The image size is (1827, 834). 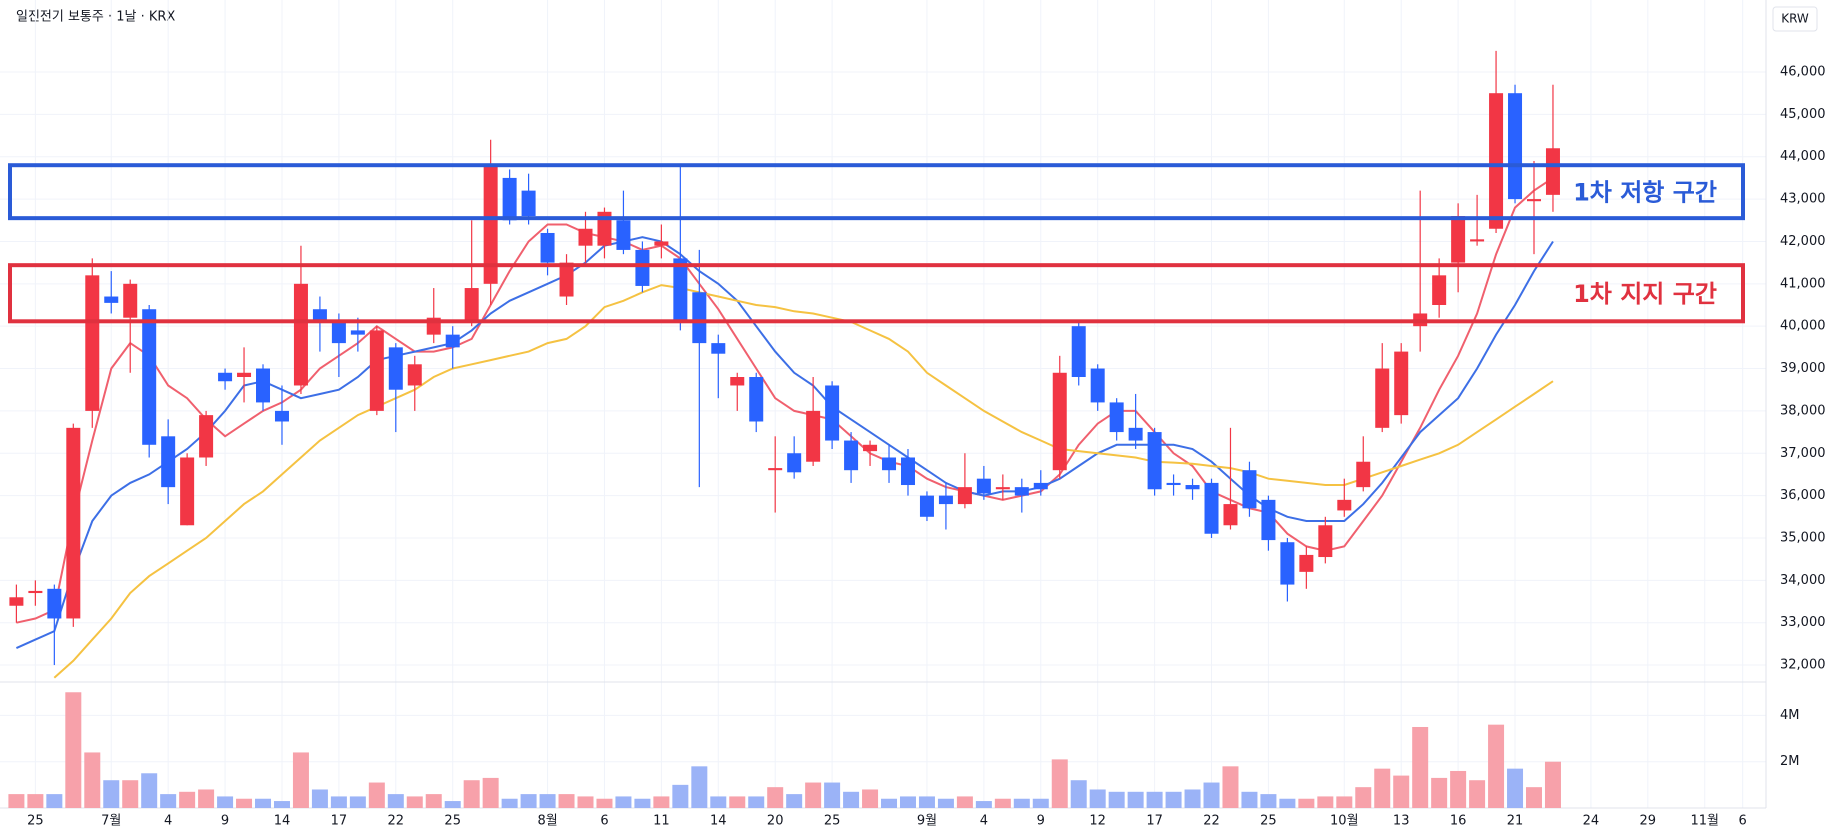 I want to click on x-tick-label: 16, so click(x=1458, y=821).